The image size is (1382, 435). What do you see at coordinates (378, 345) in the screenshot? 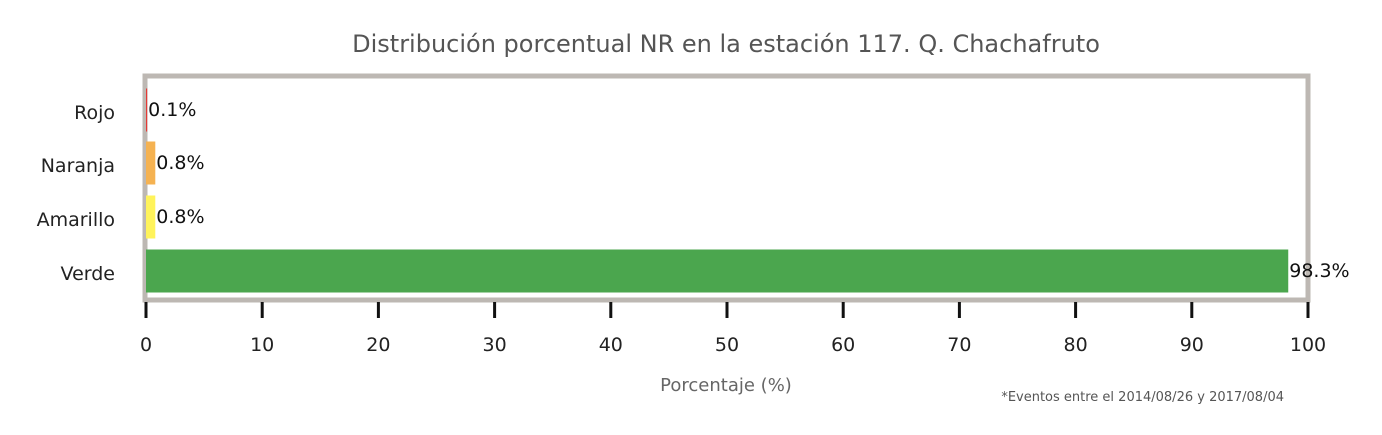
I see `x-tick-label: 20` at bounding box center [378, 345].